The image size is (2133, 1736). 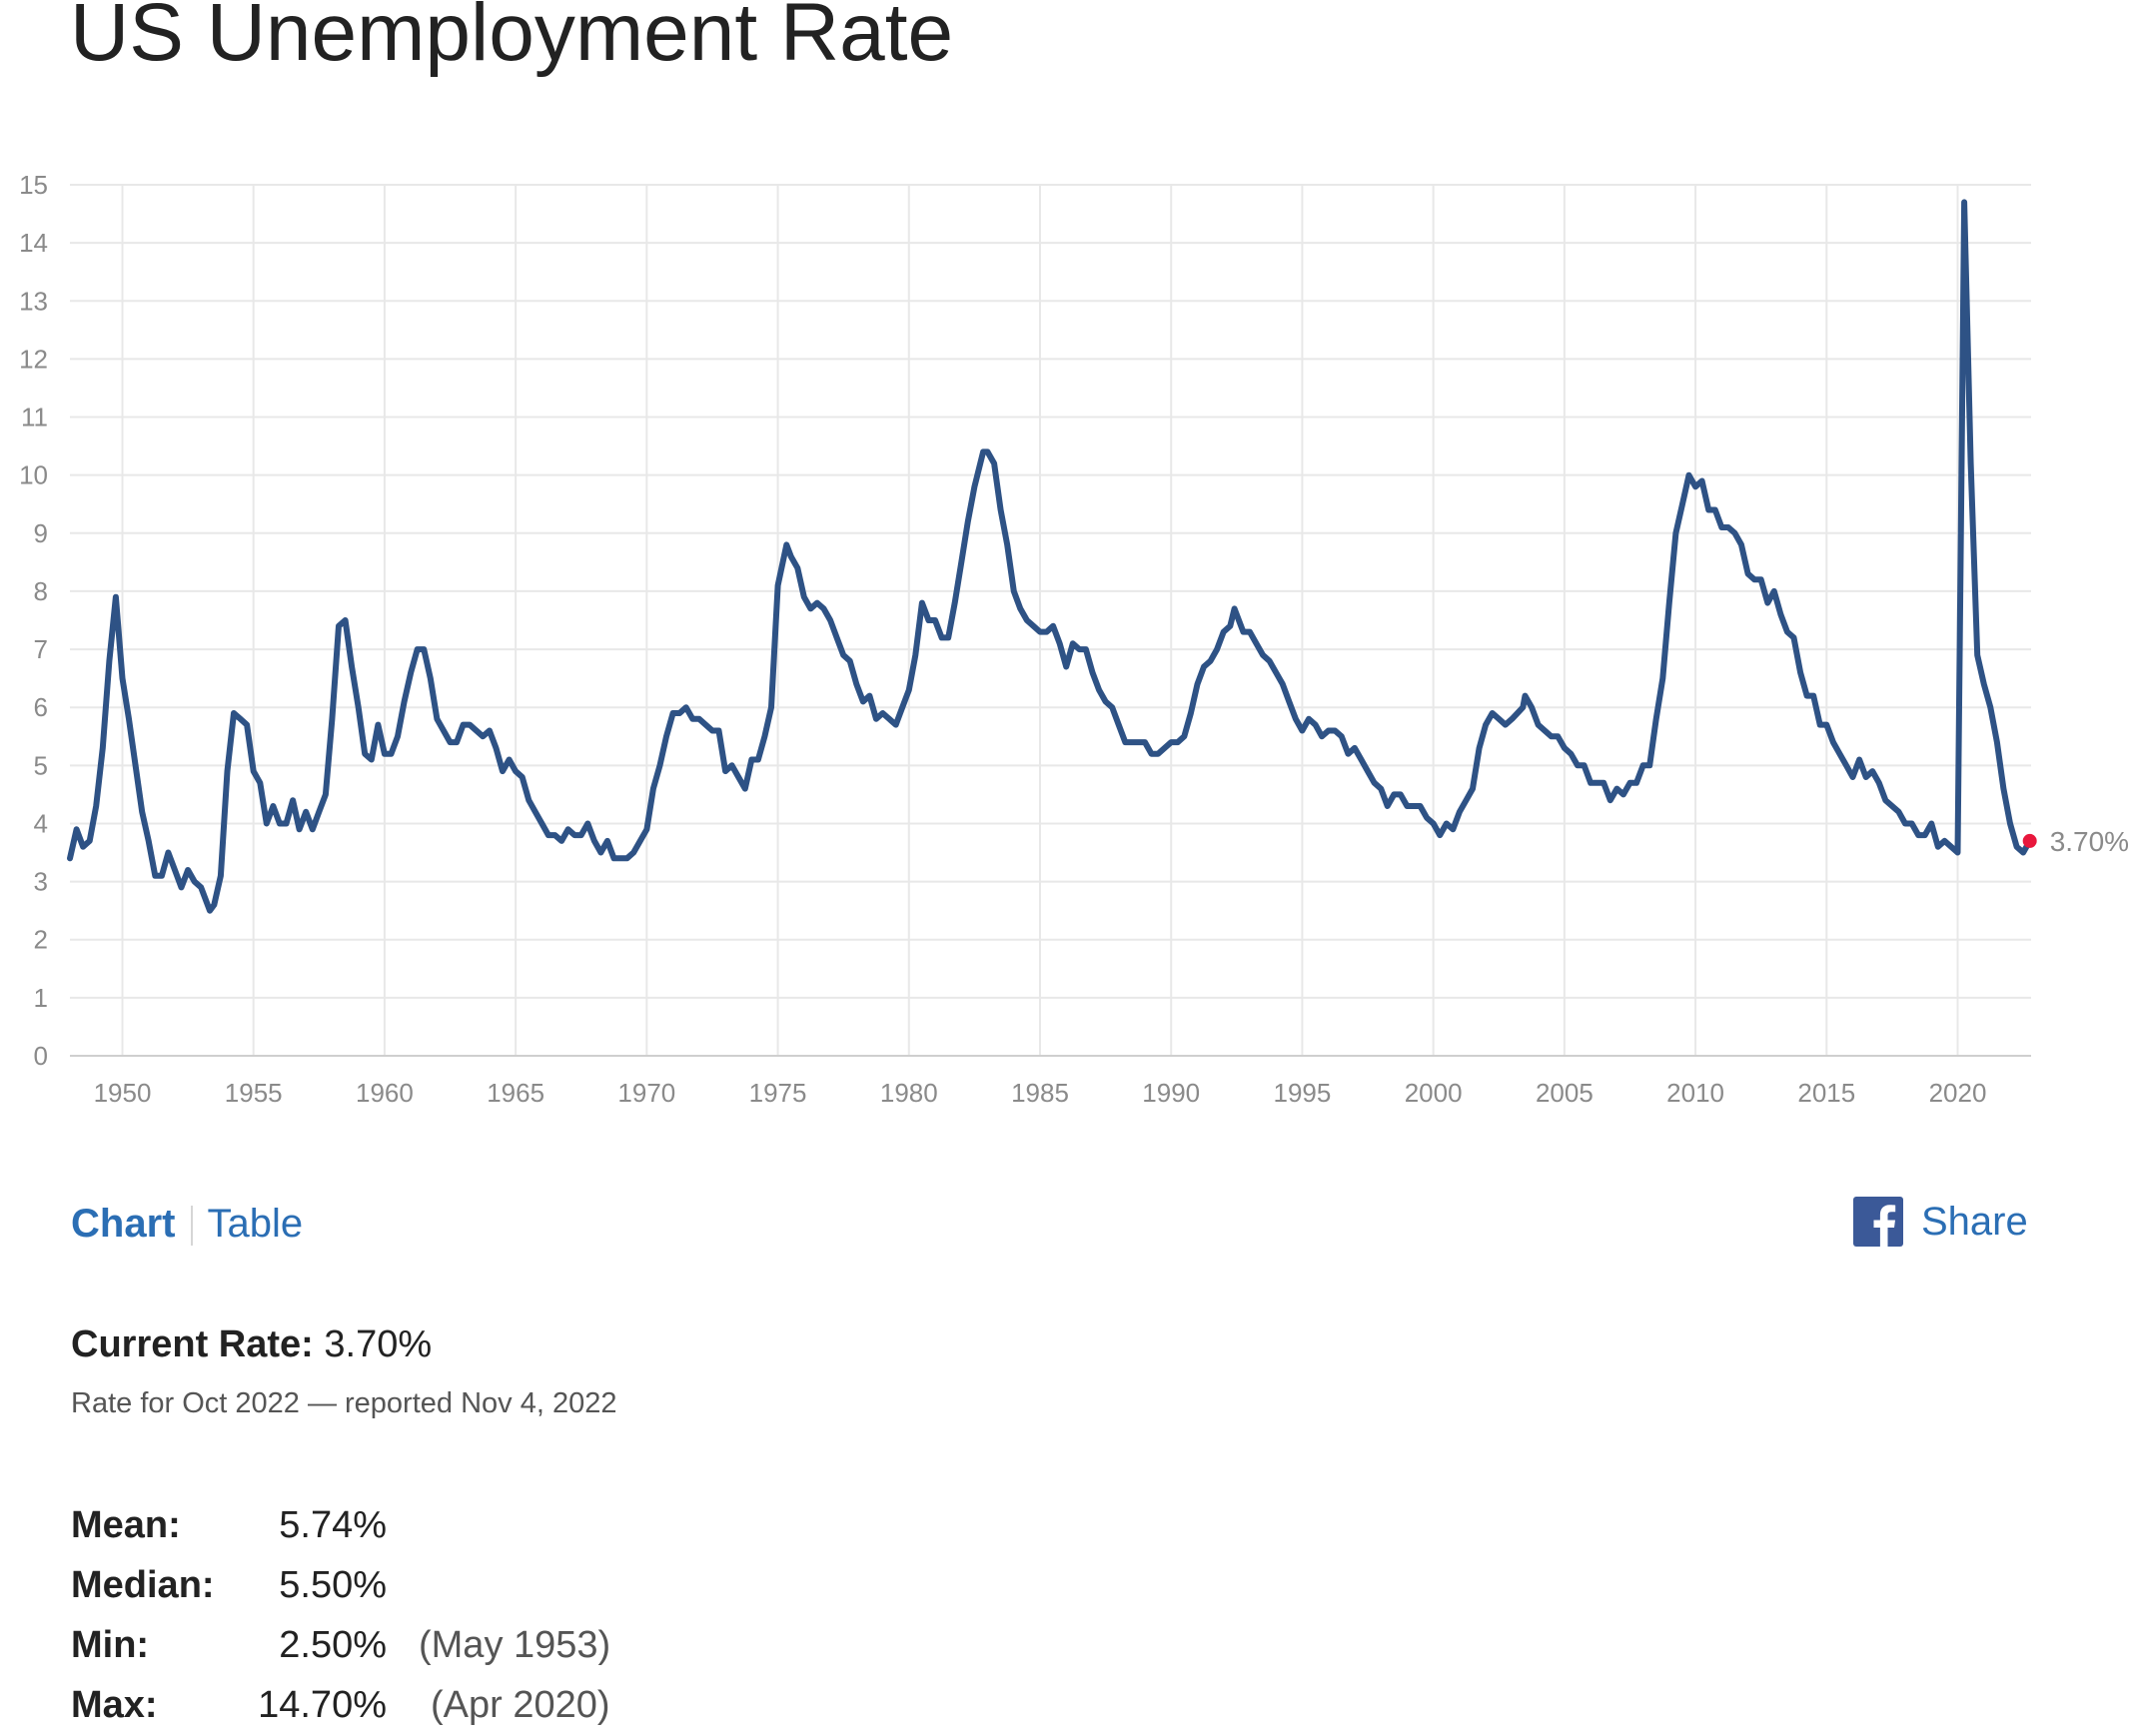 What do you see at coordinates (333, 1585) in the screenshot?
I see `stat-value-median: 5.50%` at bounding box center [333, 1585].